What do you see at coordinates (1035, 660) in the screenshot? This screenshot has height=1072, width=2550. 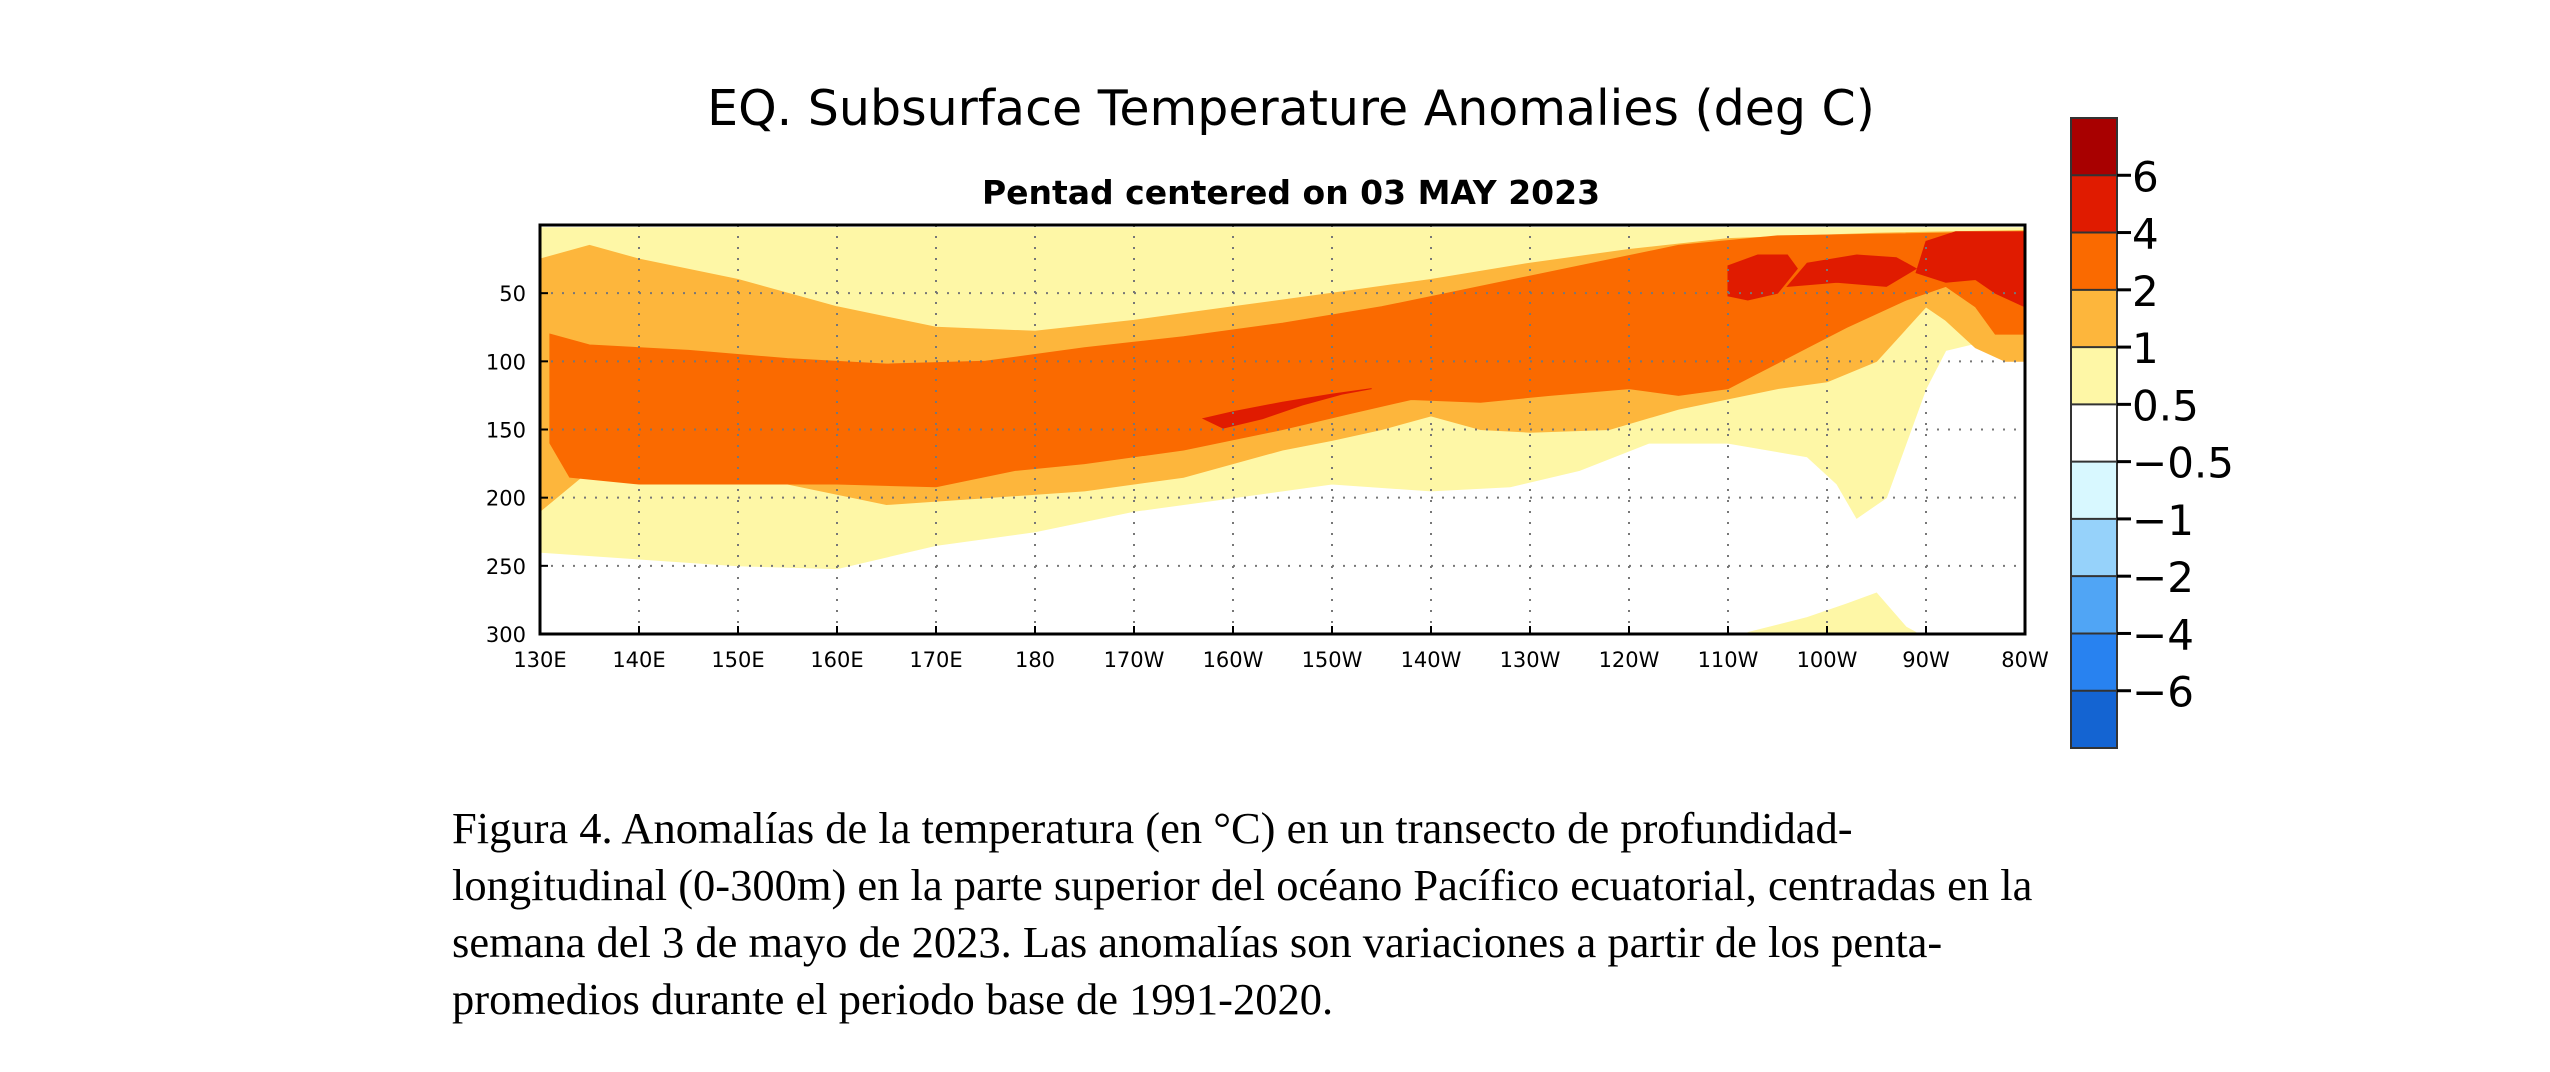 I see `x-tick-label: 180` at bounding box center [1035, 660].